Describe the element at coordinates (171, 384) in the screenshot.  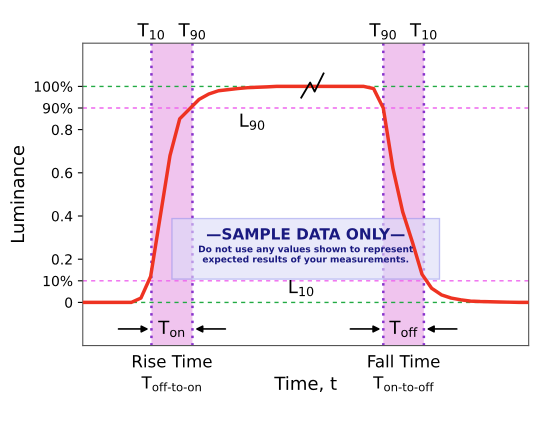
I see `text: T$_{off-to-on}$` at that location.